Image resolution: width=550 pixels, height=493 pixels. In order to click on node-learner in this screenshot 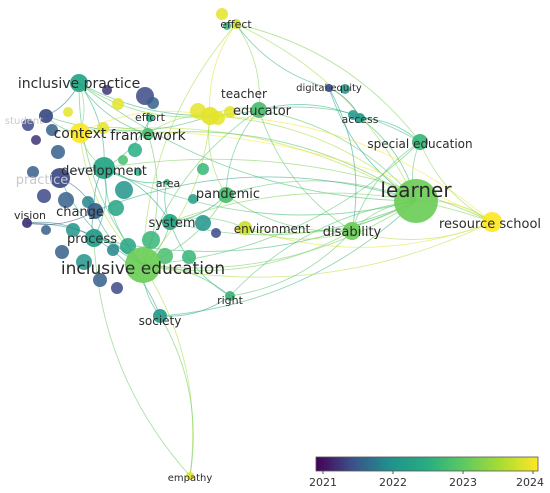, I will do `click(416, 201)`.